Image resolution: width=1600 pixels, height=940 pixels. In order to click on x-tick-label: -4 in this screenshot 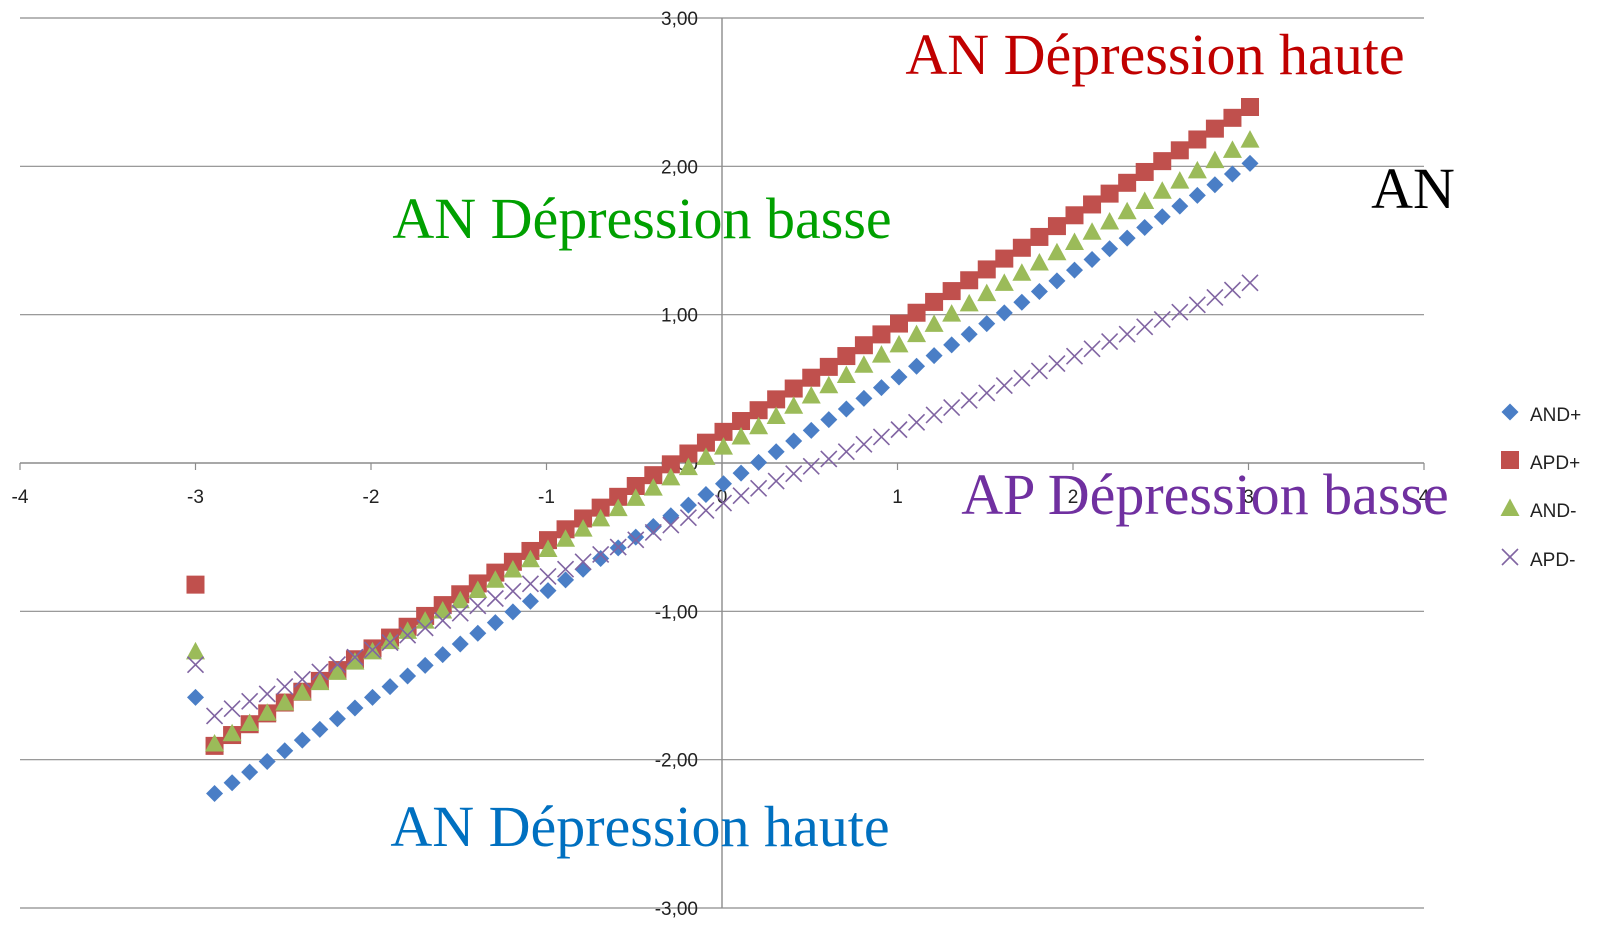, I will do `click(20, 497)`.